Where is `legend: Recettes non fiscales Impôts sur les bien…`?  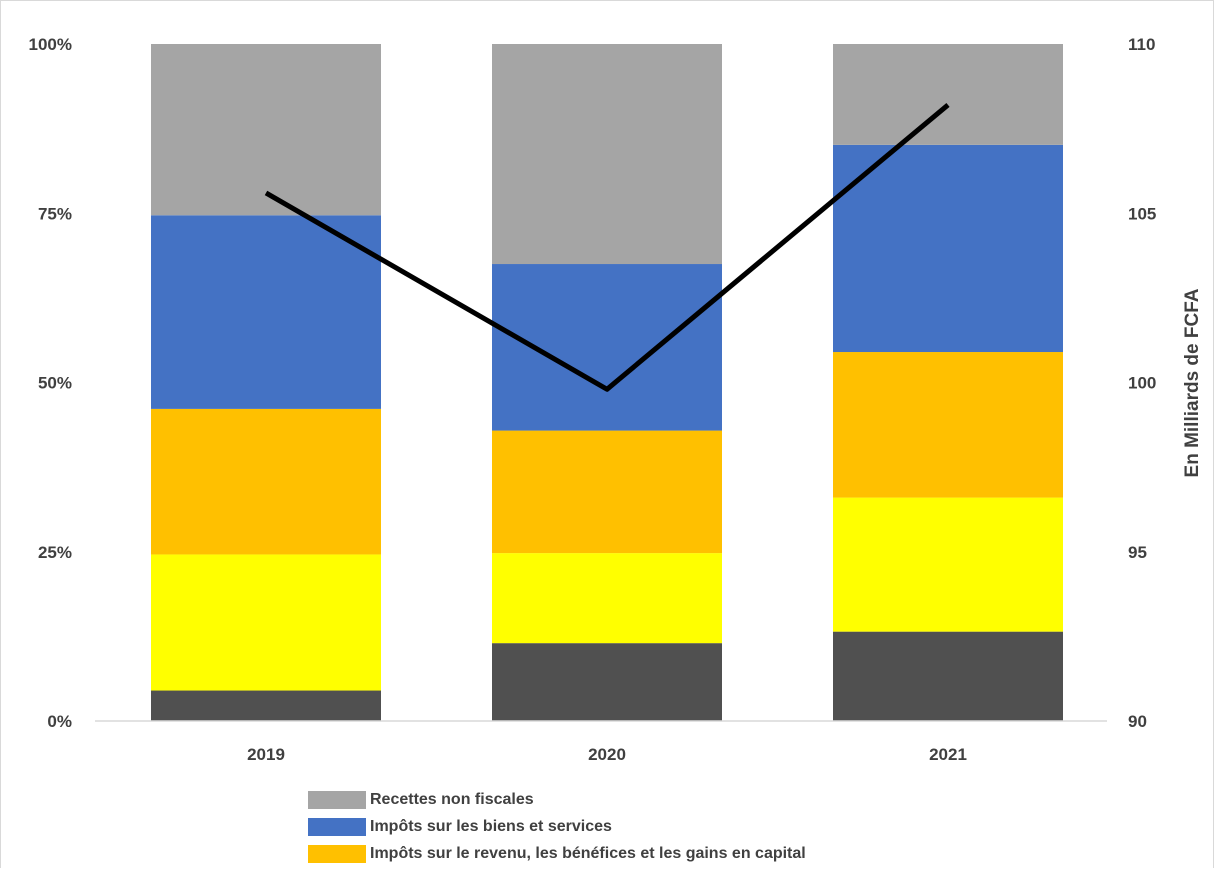
legend: Recettes non fiscales Impôts sur les bien… is located at coordinates (557, 826).